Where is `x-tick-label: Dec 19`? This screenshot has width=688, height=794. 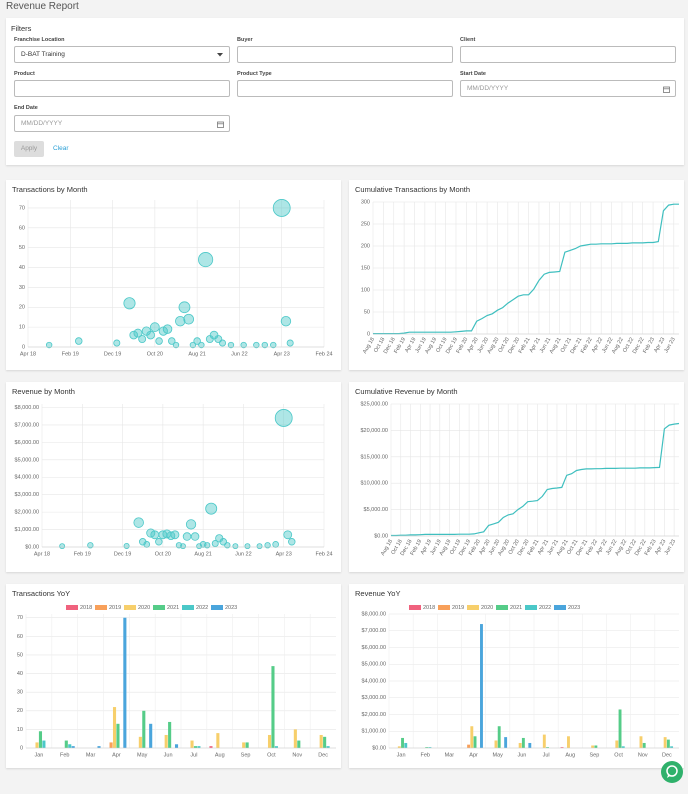
x-tick-label: Dec 19 is located at coordinates (112, 354).